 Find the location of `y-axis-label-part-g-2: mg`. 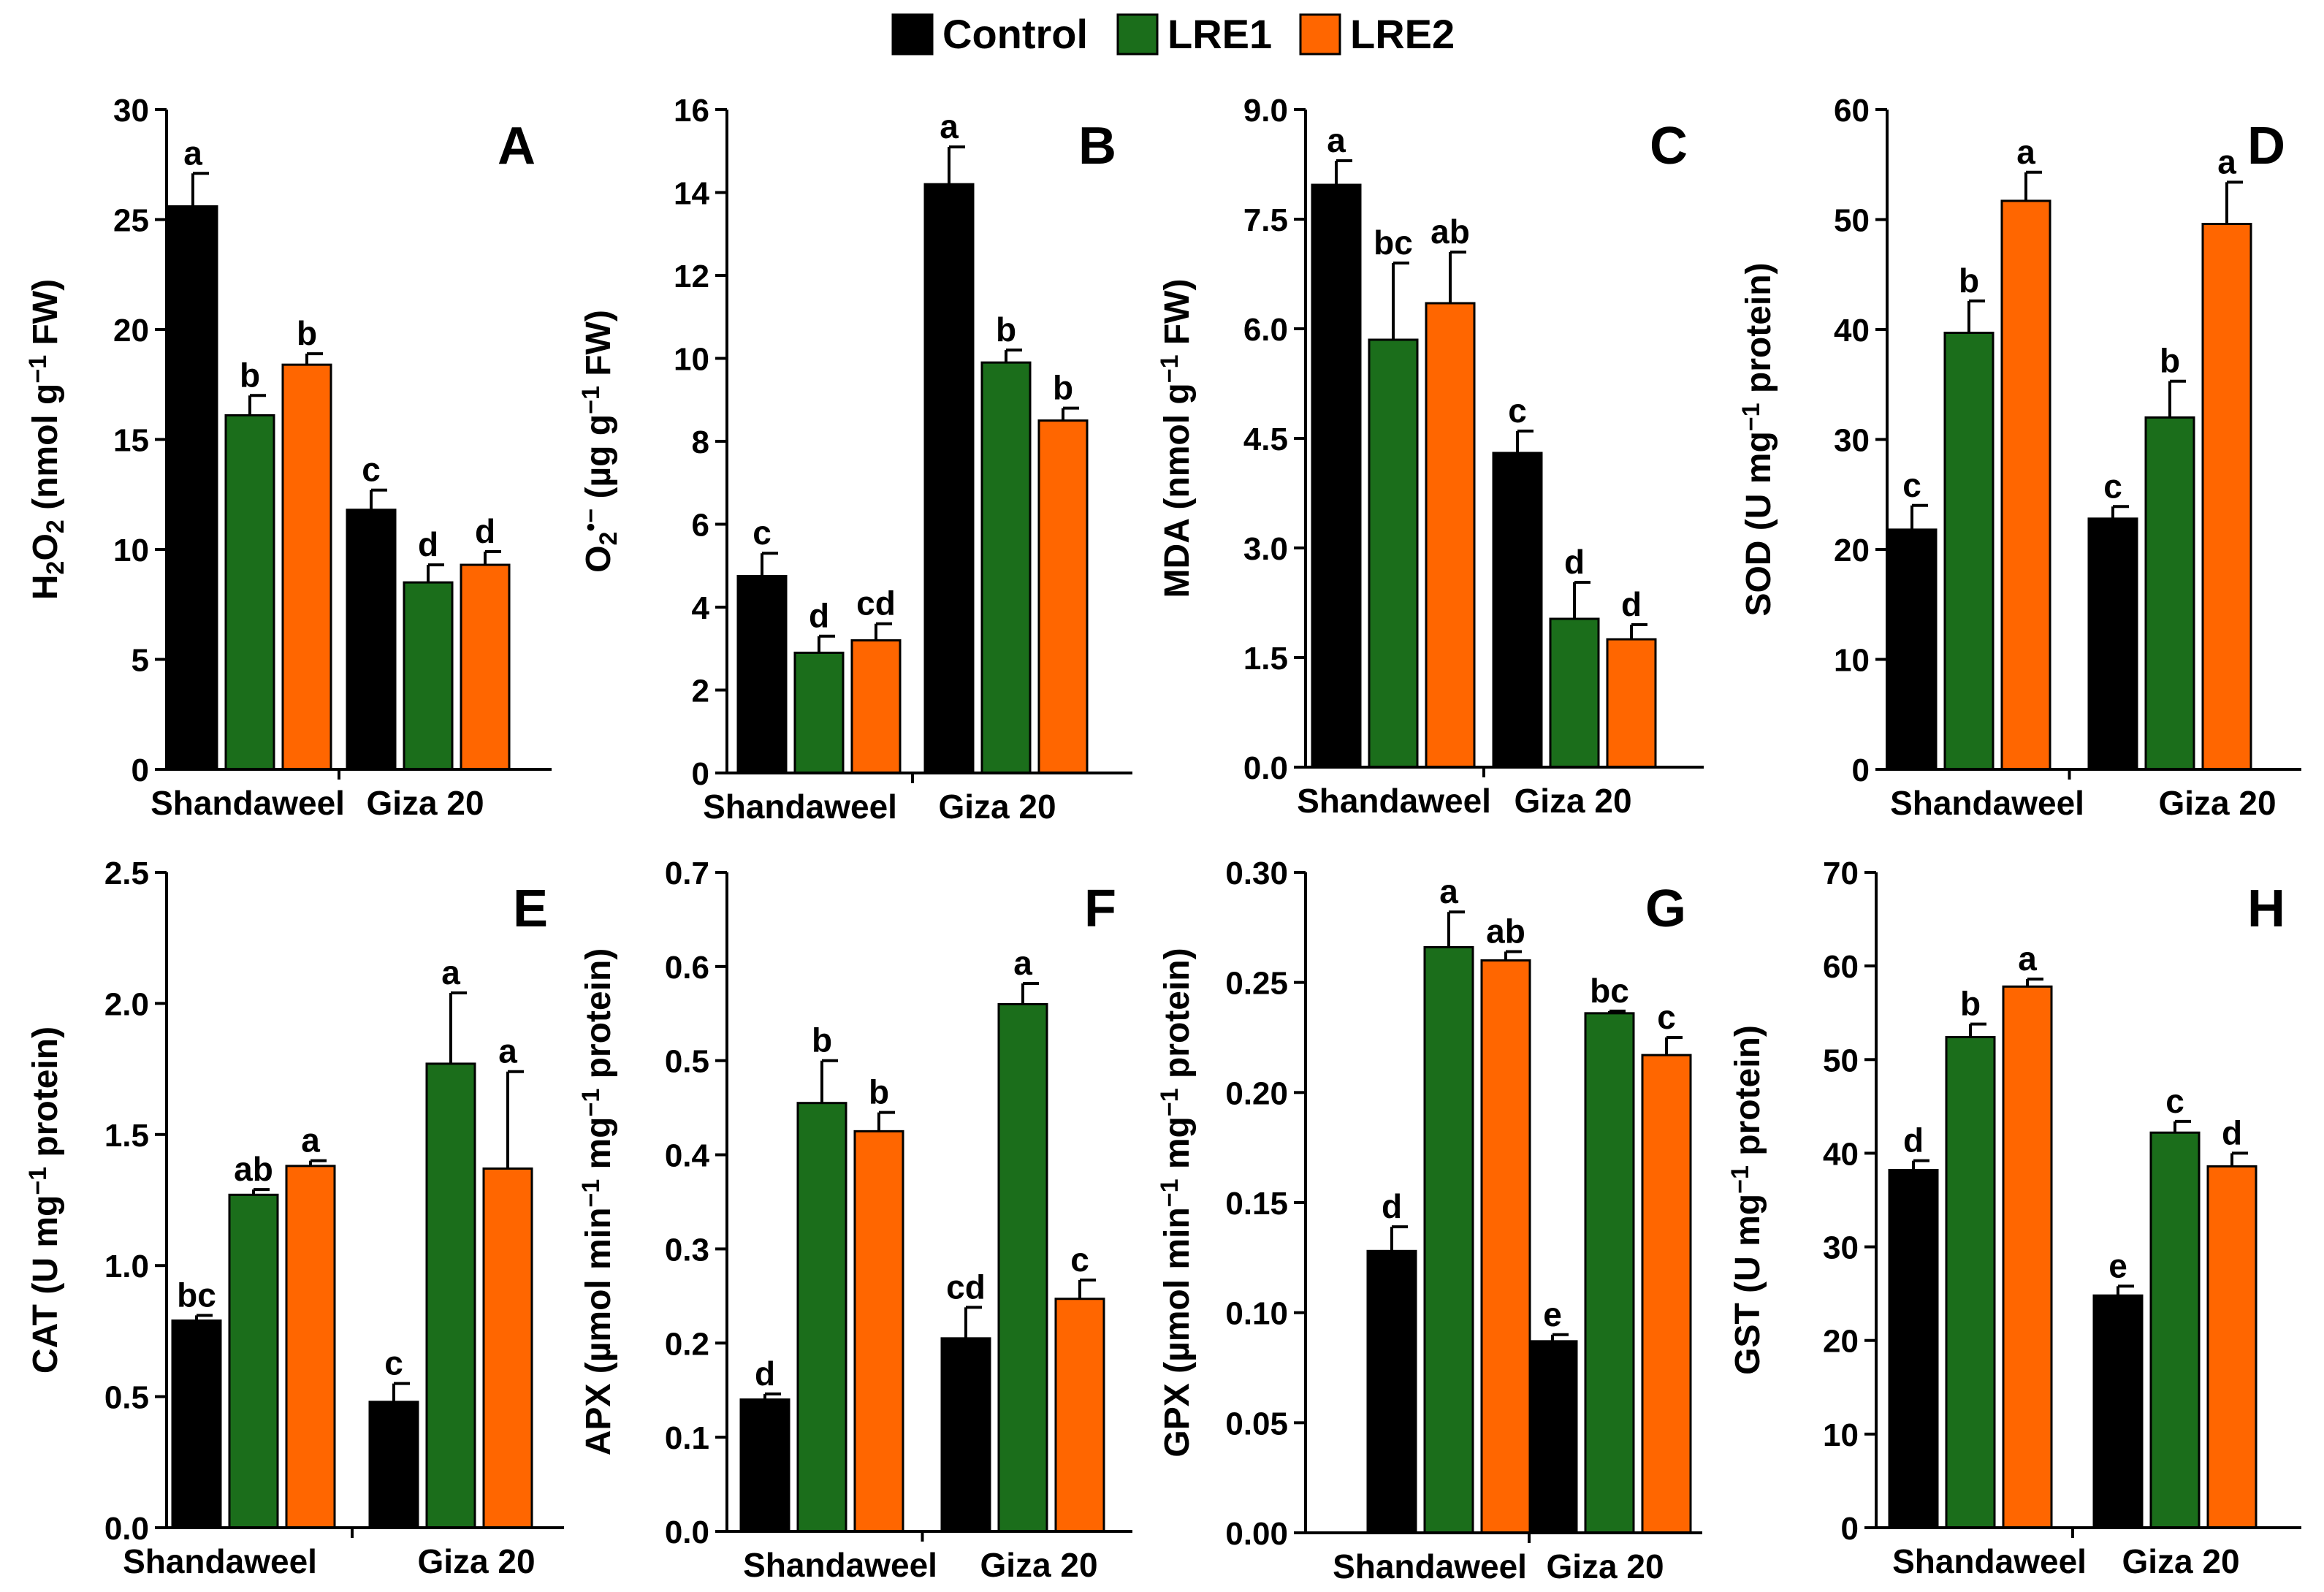

y-axis-label-part-g-2: mg is located at coordinates (1177, 1147).